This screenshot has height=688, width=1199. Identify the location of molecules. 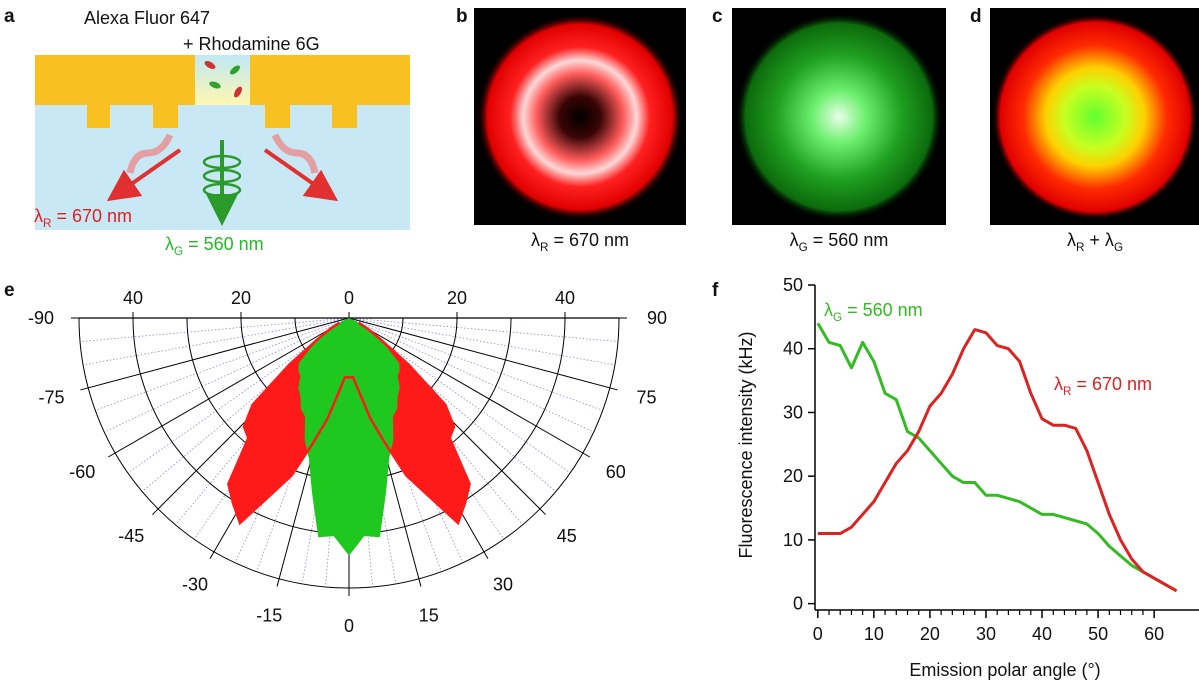
(223, 79).